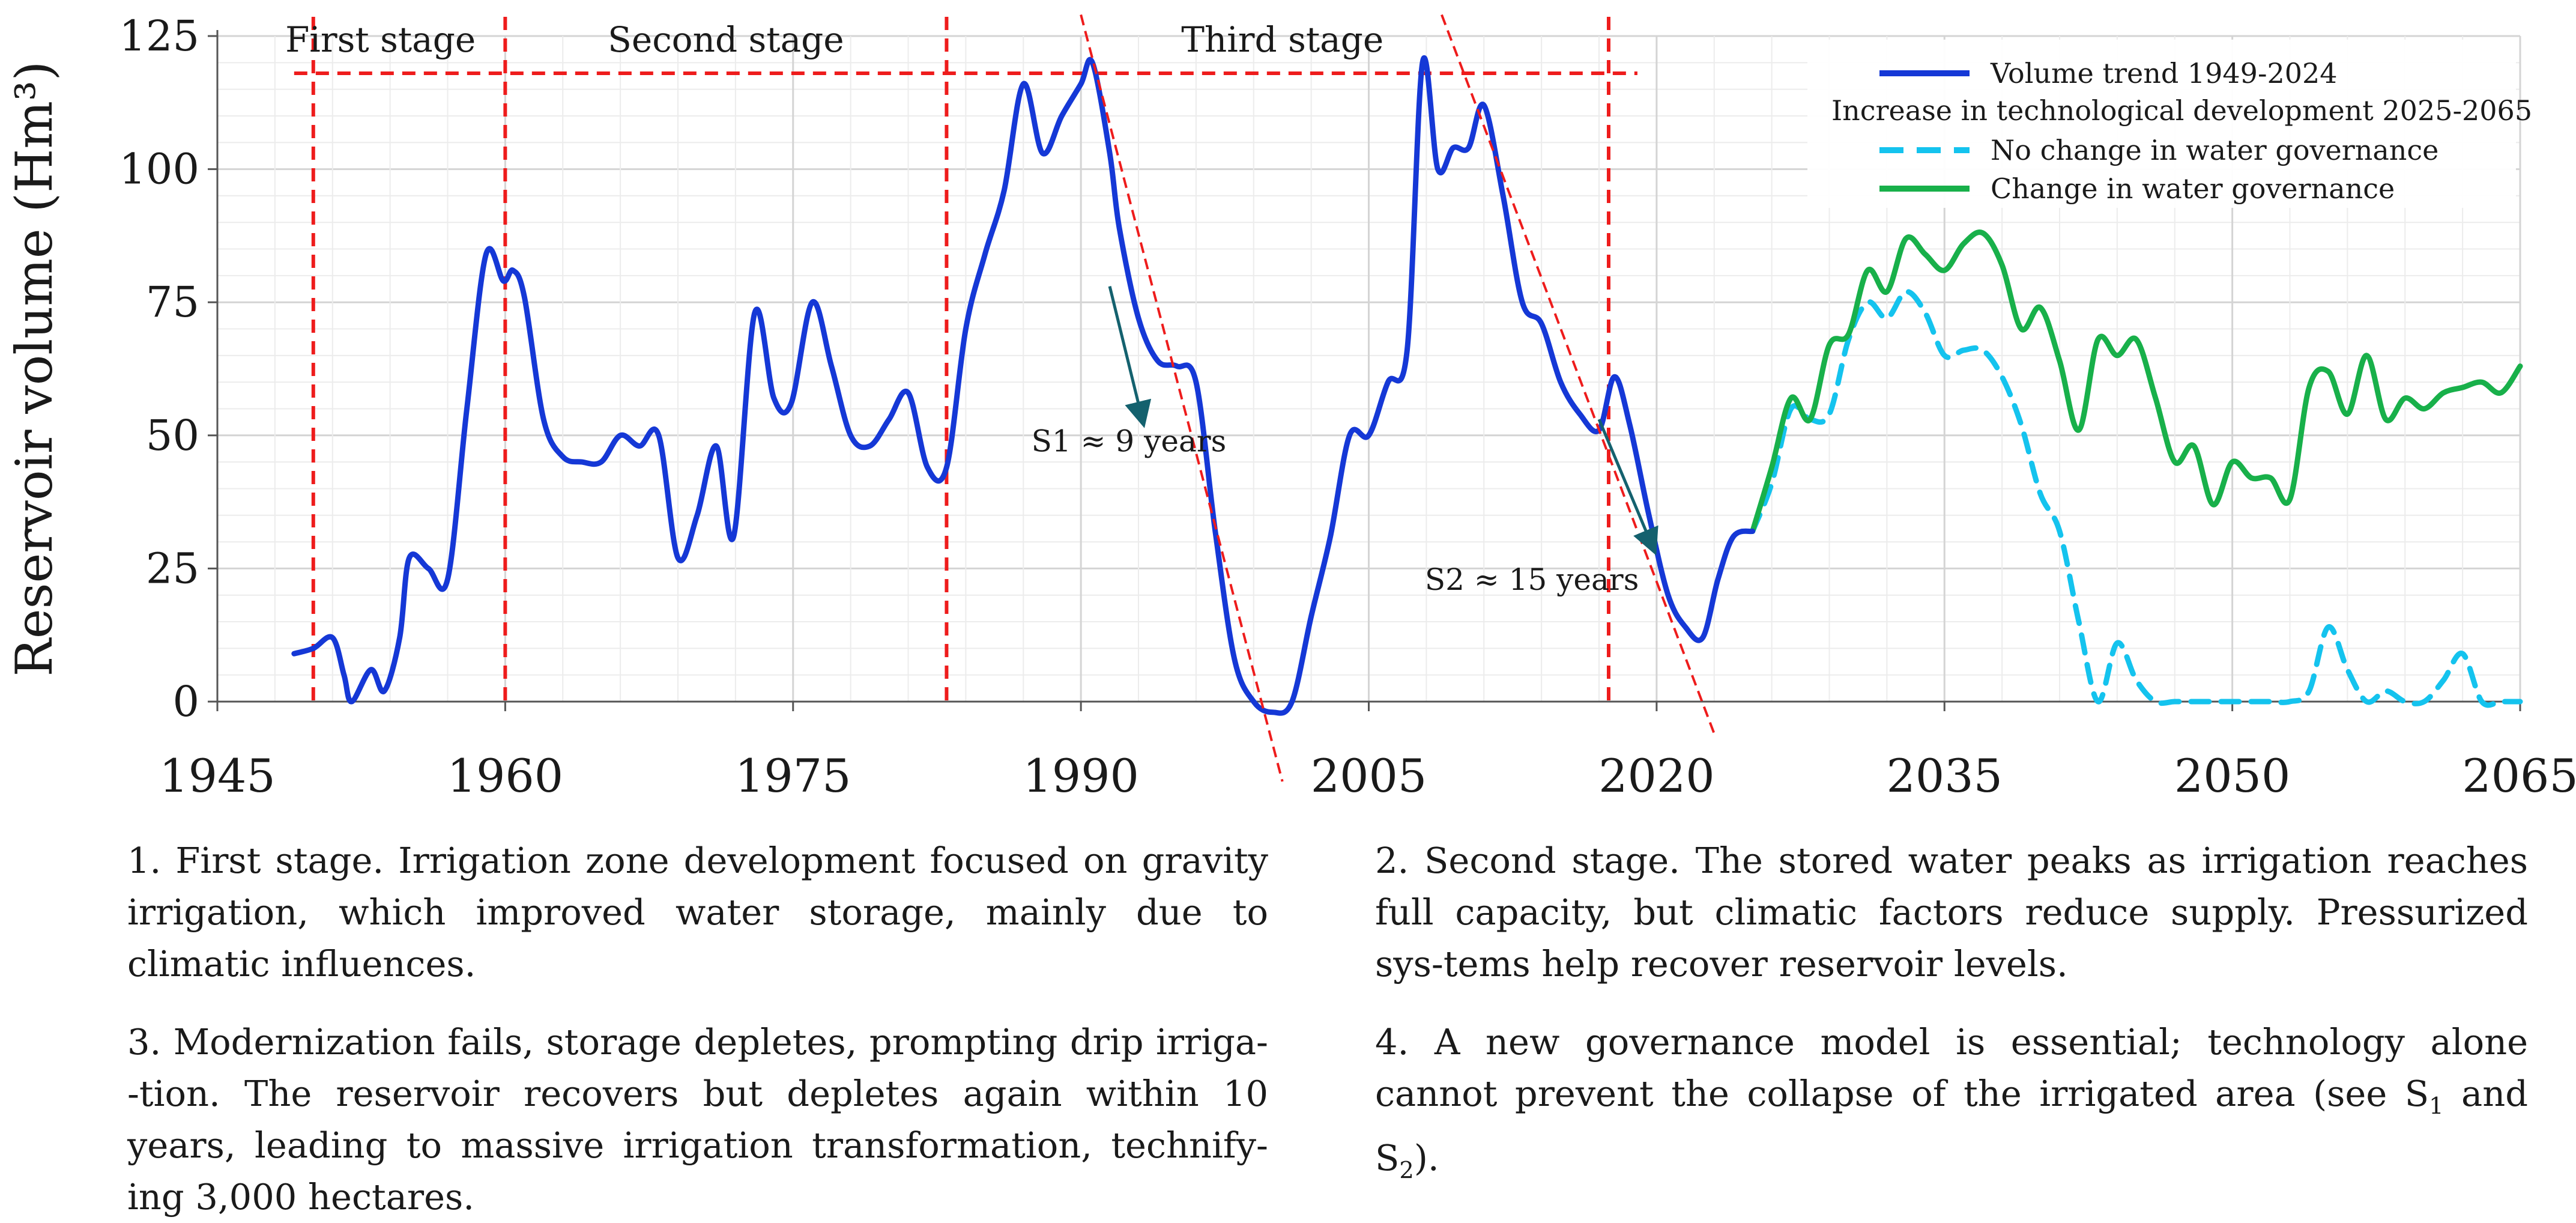 The height and width of the screenshot is (1223, 2576). Describe the element at coordinates (2136, 381) in the screenshot. I see `series-line-change` at that location.